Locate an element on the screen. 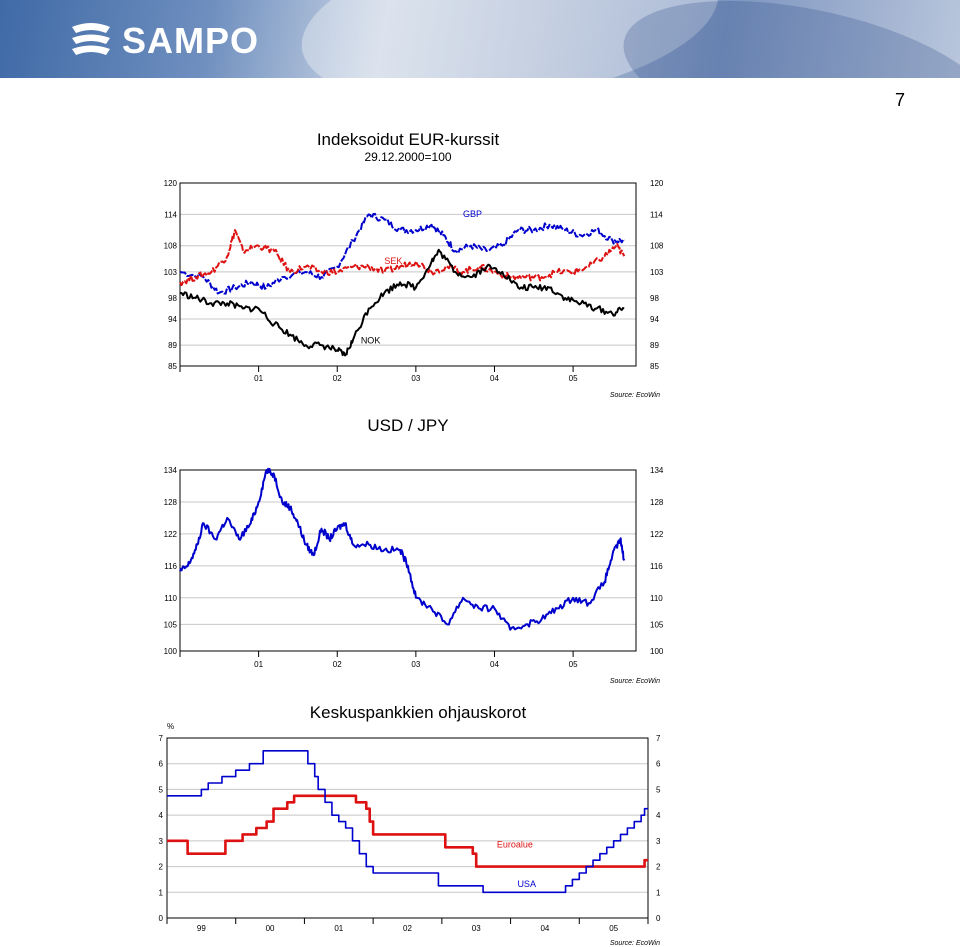 The width and height of the screenshot is (960, 947). chart1-ytick-right: 85 is located at coordinates (654, 366).